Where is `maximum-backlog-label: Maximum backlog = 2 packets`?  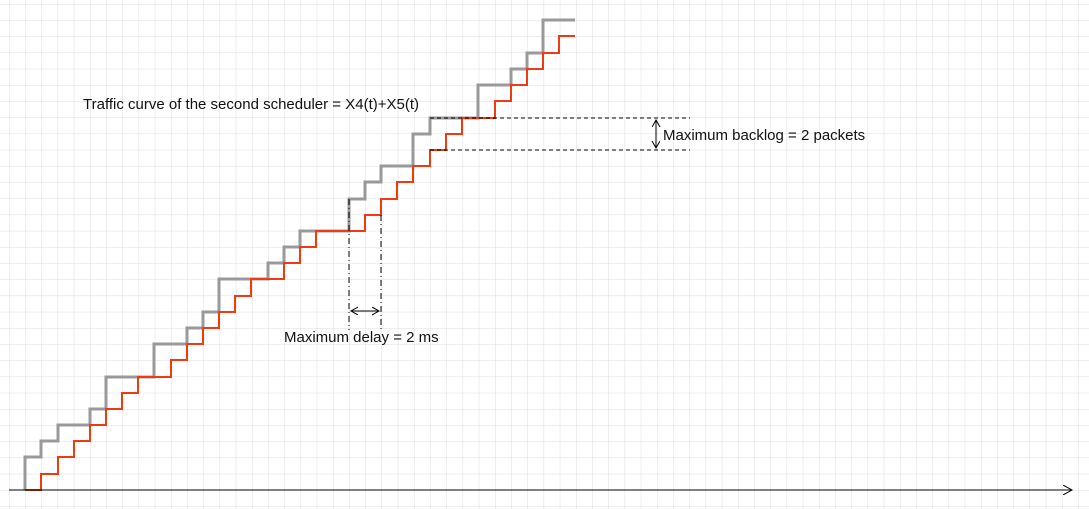 maximum-backlog-label: Maximum backlog = 2 packets is located at coordinates (764, 135).